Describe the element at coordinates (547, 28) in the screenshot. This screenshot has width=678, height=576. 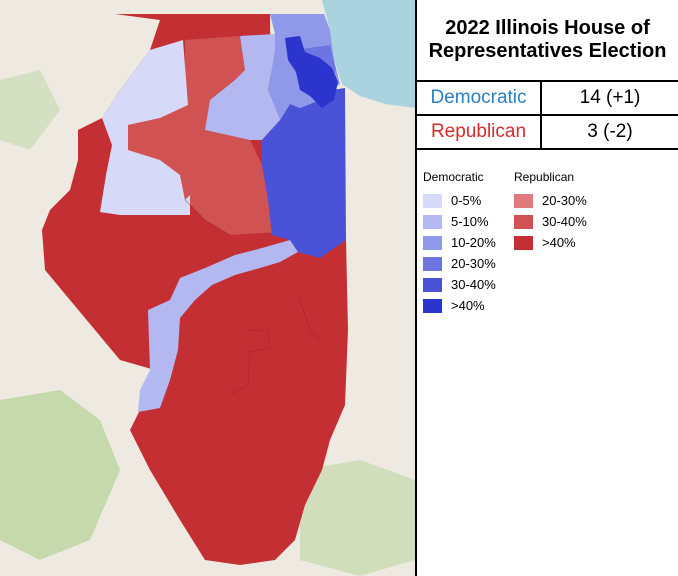
I see `title-line-1: 2022 Illinois House of` at that location.